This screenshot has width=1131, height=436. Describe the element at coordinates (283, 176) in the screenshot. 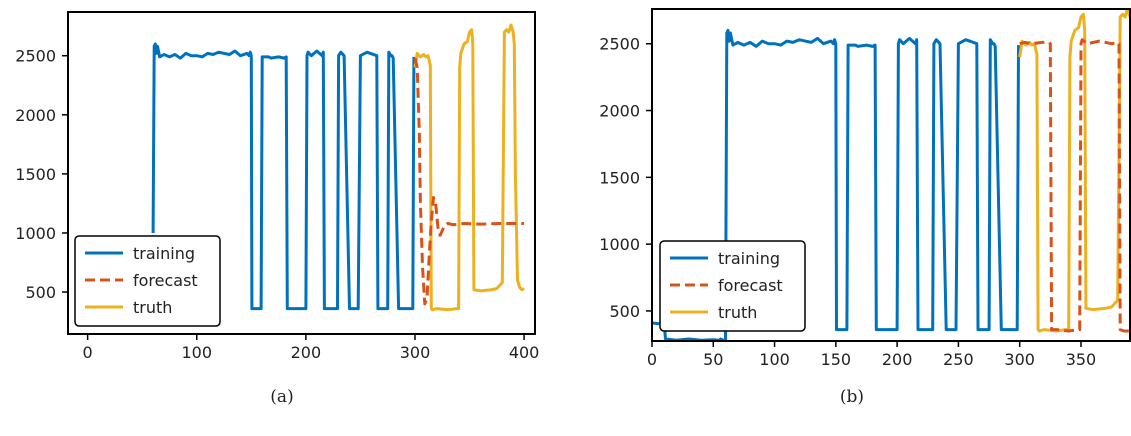

I see `series-line-training` at that location.